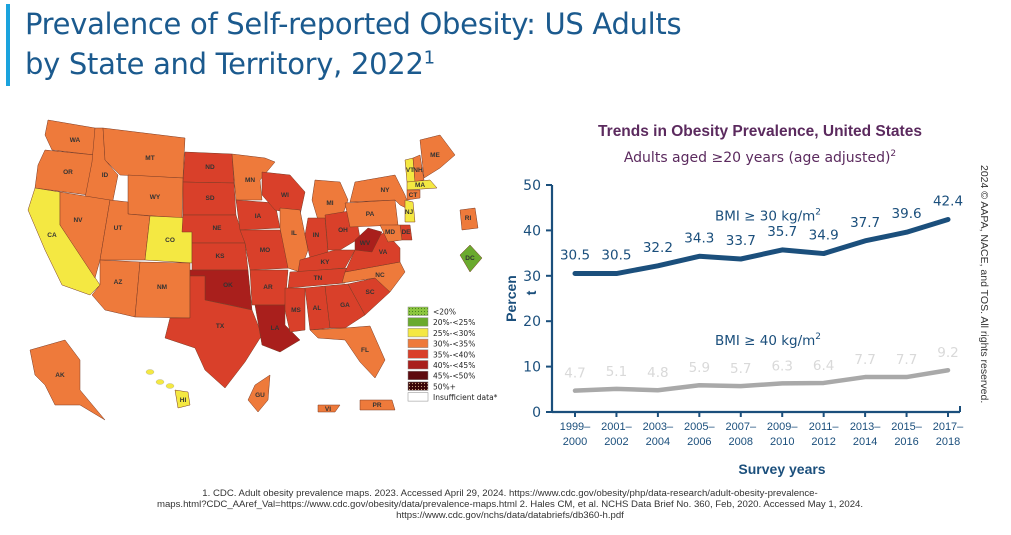 This screenshot has width=1011, height=535. I want to click on state-wv, so click(368, 240).